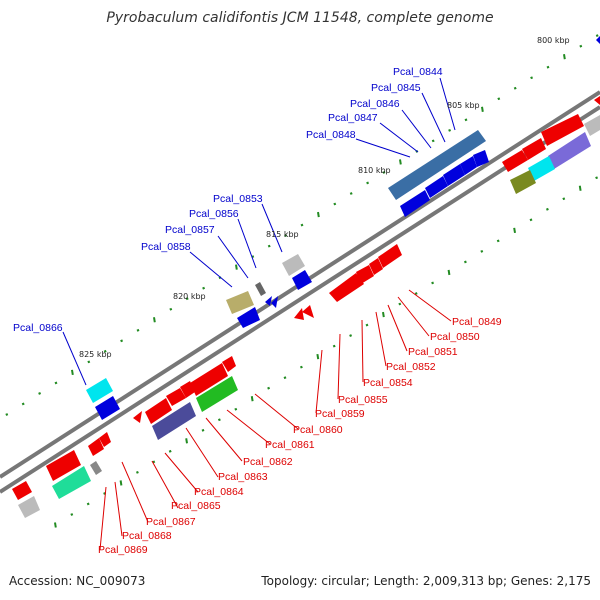  I want to click on gene-label-pcal-0850: Pcal_0850, so click(455, 337).